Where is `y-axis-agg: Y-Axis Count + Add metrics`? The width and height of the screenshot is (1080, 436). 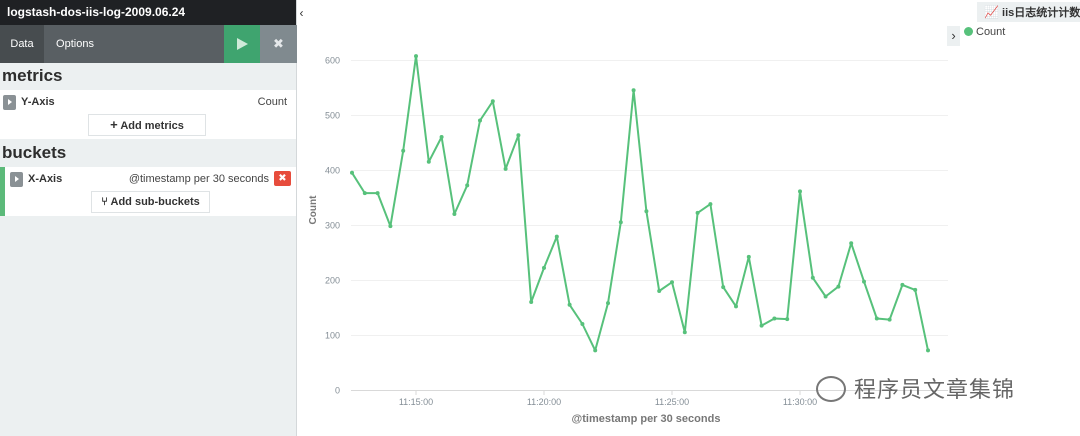
y-axis-agg: Y-Axis Count + Add metrics is located at coordinates (148, 114).